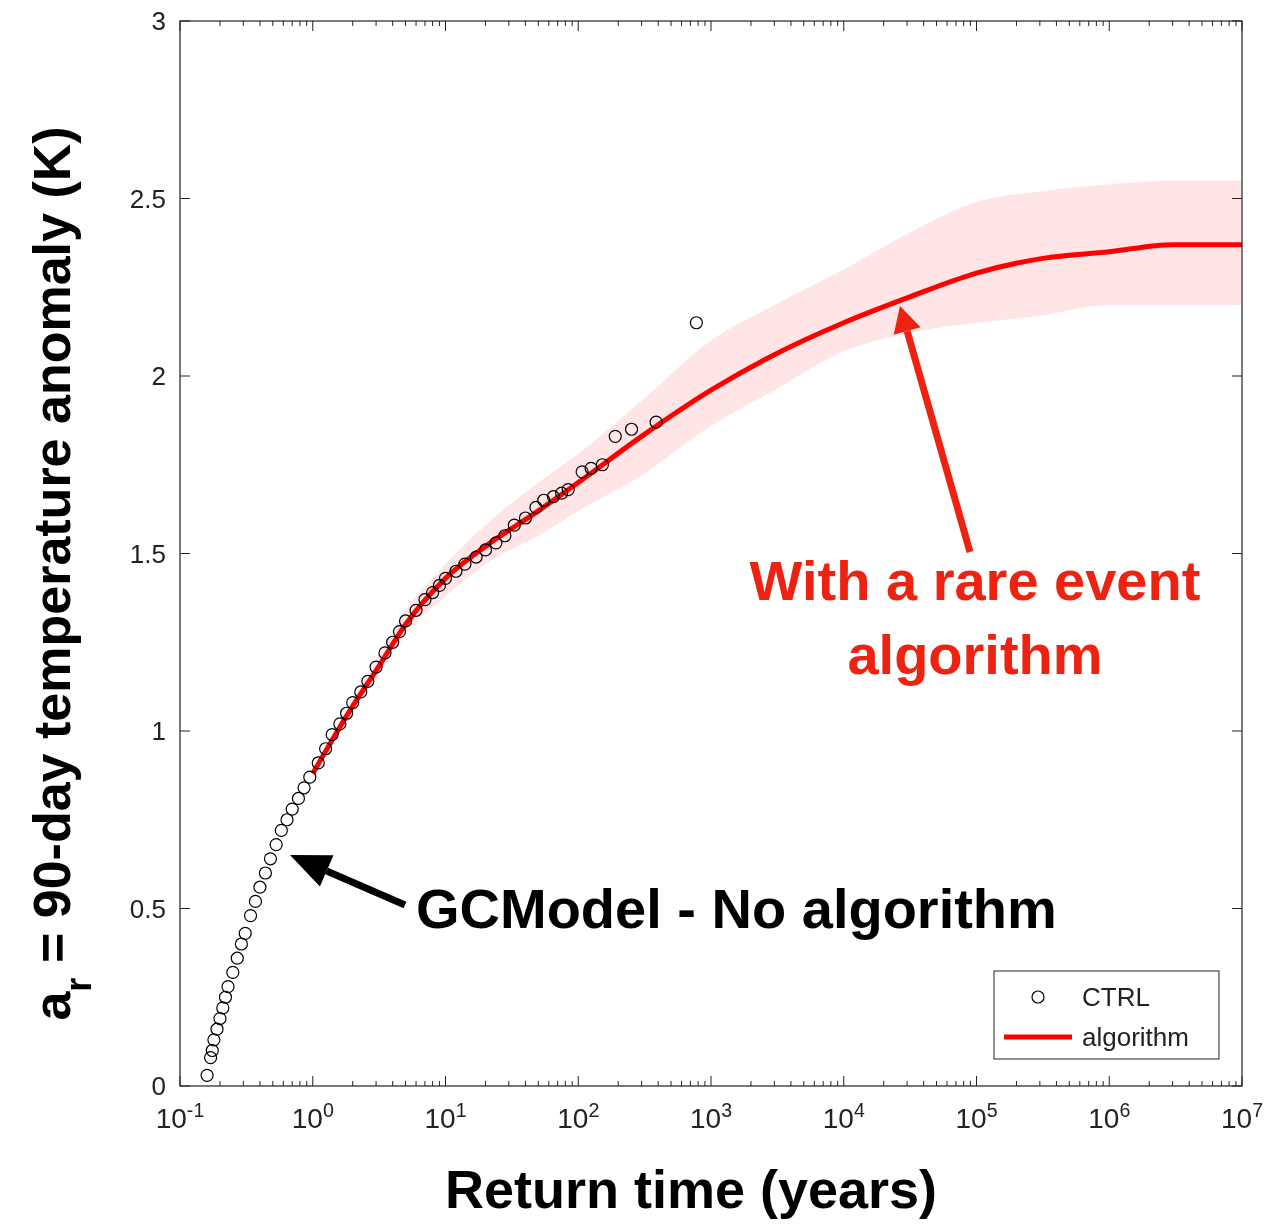  I want to click on x-tick-label: 10$^{6}$, so click(1109, 1116).